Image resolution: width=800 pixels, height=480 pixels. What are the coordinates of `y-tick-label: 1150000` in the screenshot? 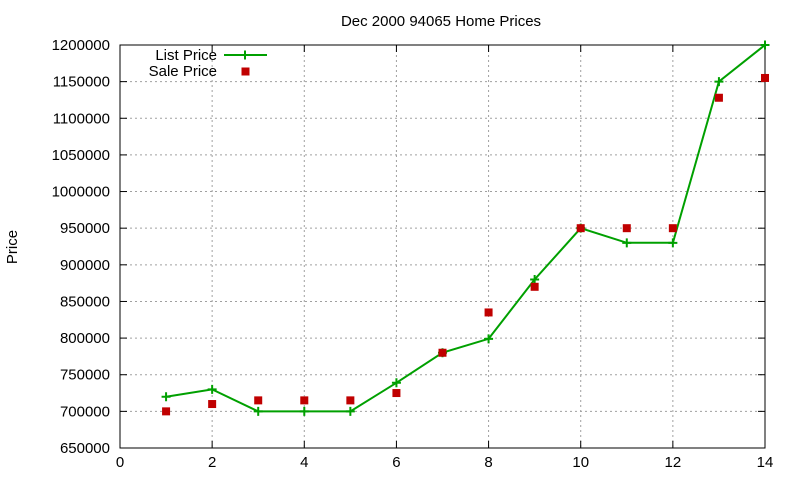 It's located at (81, 82).